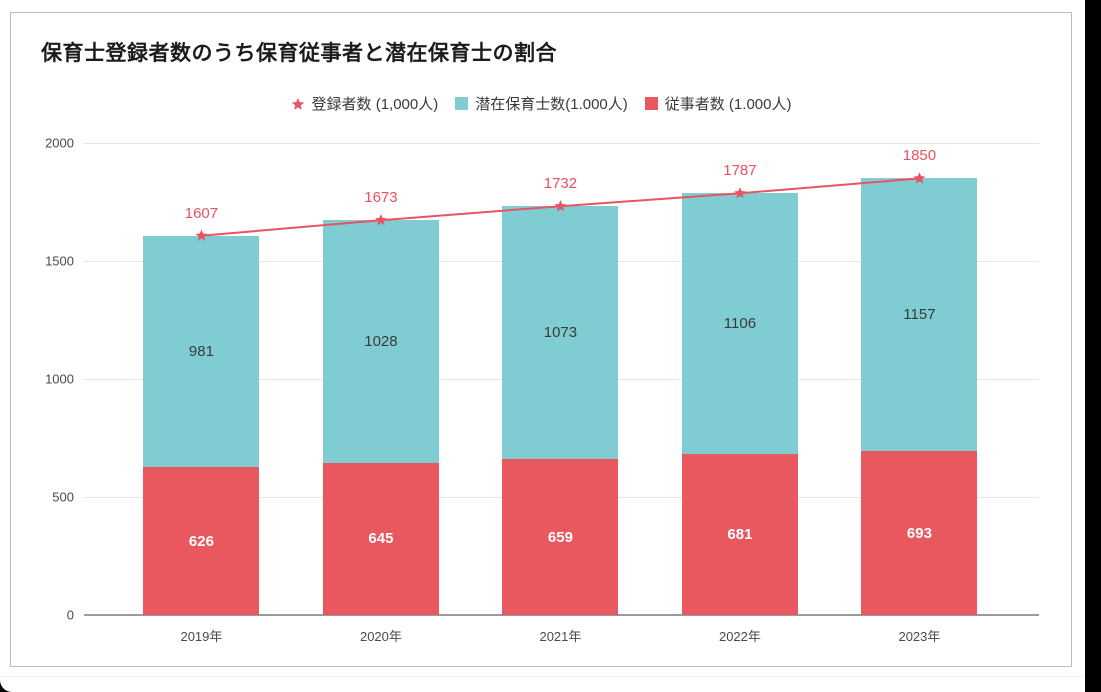 Image resolution: width=1101 pixels, height=692 pixels. What do you see at coordinates (560, 636) in the screenshot?
I see `x-axis-tick-label: 2021年` at bounding box center [560, 636].